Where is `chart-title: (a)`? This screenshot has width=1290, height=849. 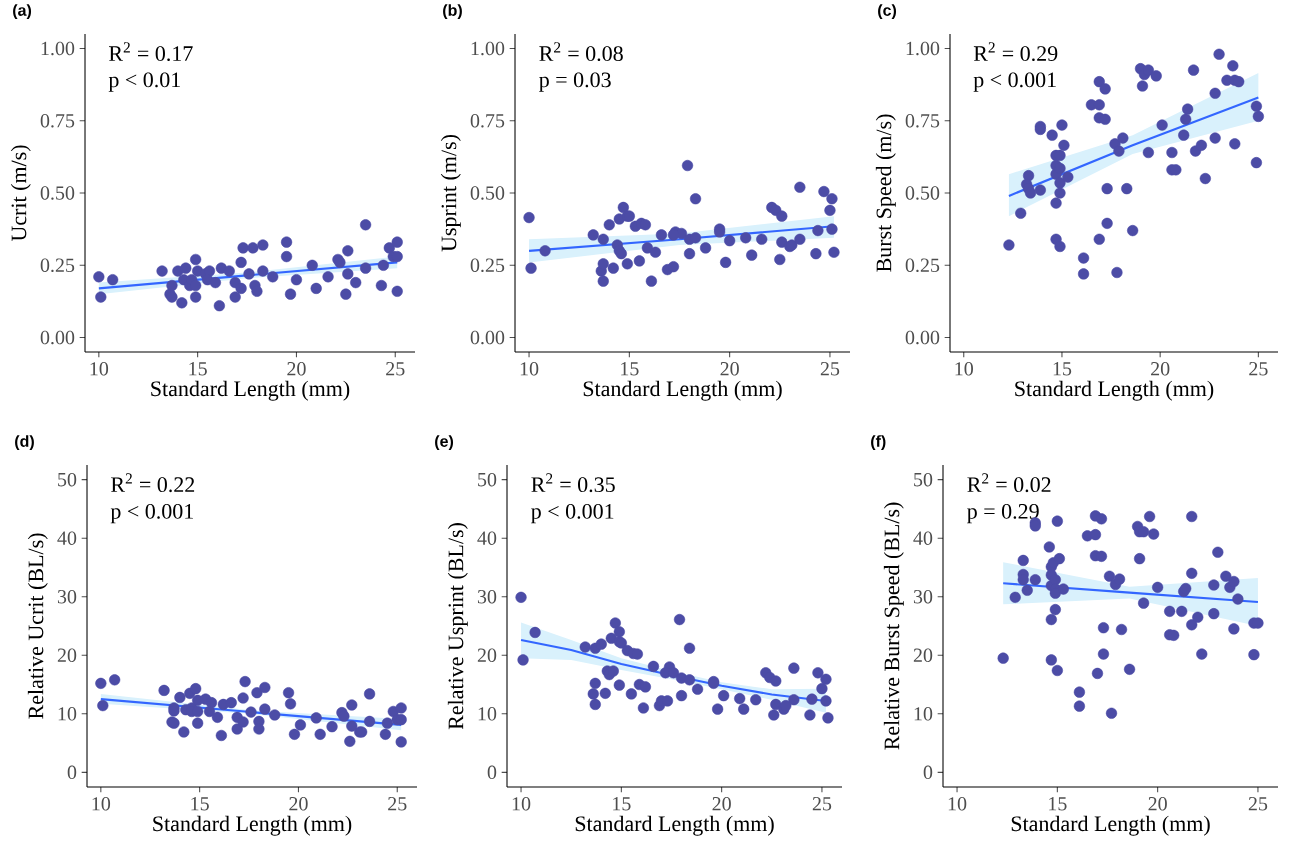 chart-title: (a) is located at coordinates (22, 12).